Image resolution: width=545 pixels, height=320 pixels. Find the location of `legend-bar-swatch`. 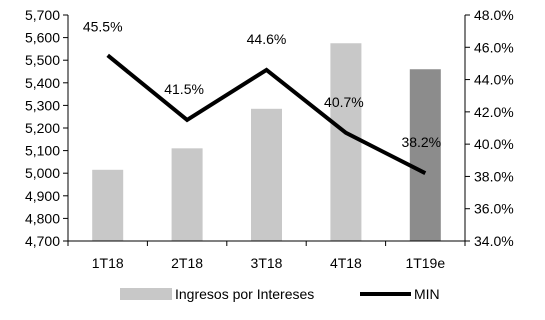

legend-bar-swatch is located at coordinates (146, 294).